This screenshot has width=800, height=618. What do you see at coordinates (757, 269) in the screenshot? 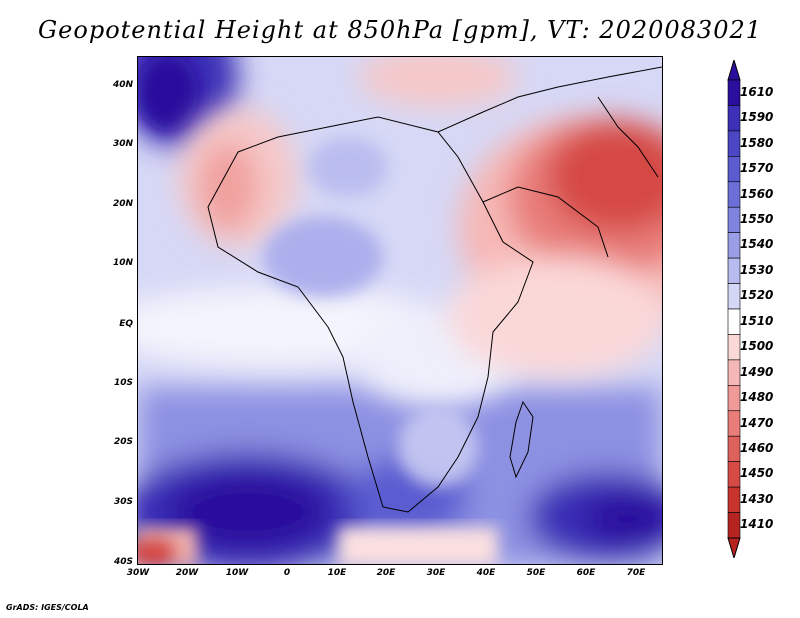
I see `colorbar-level-label: 1530` at bounding box center [757, 269].